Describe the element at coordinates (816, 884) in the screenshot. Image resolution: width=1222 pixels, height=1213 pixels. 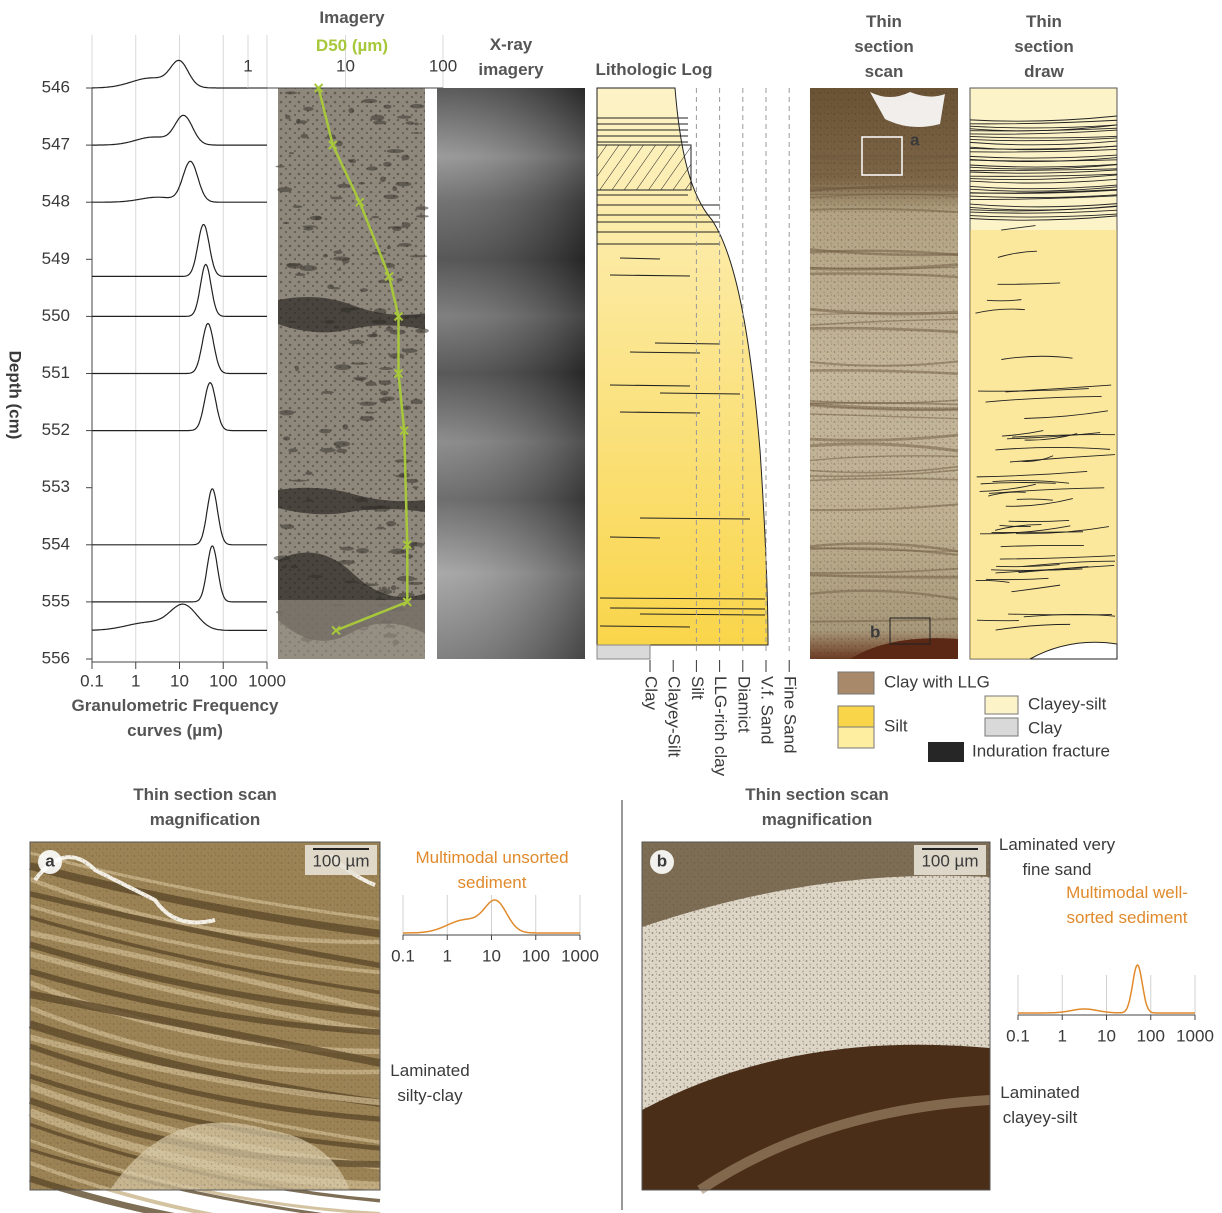
I see `mag-dark-top` at that location.